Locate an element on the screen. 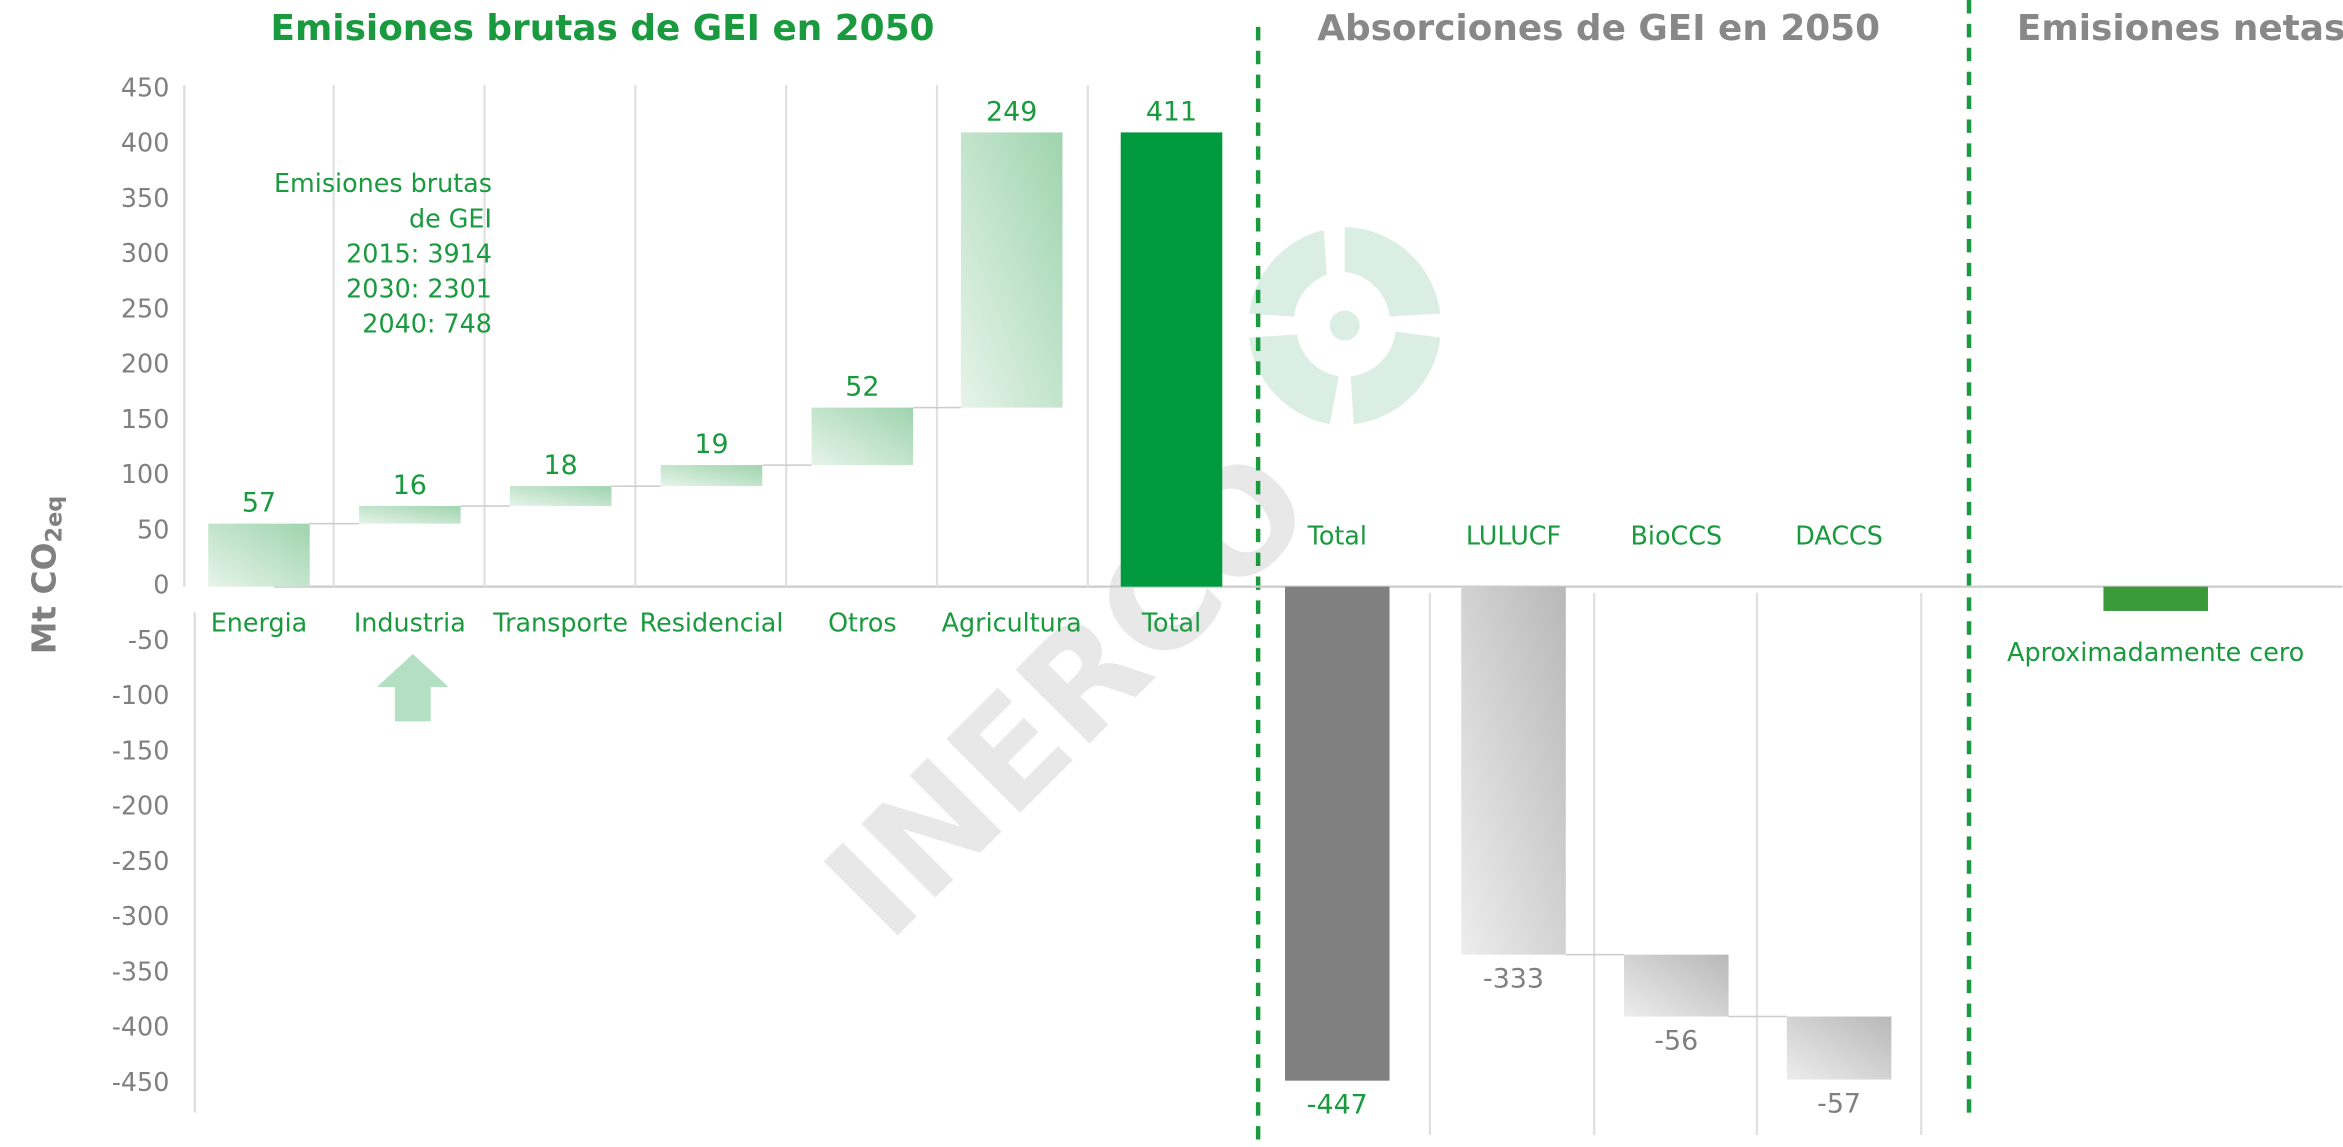  category-label: Energia is located at coordinates (259, 622).